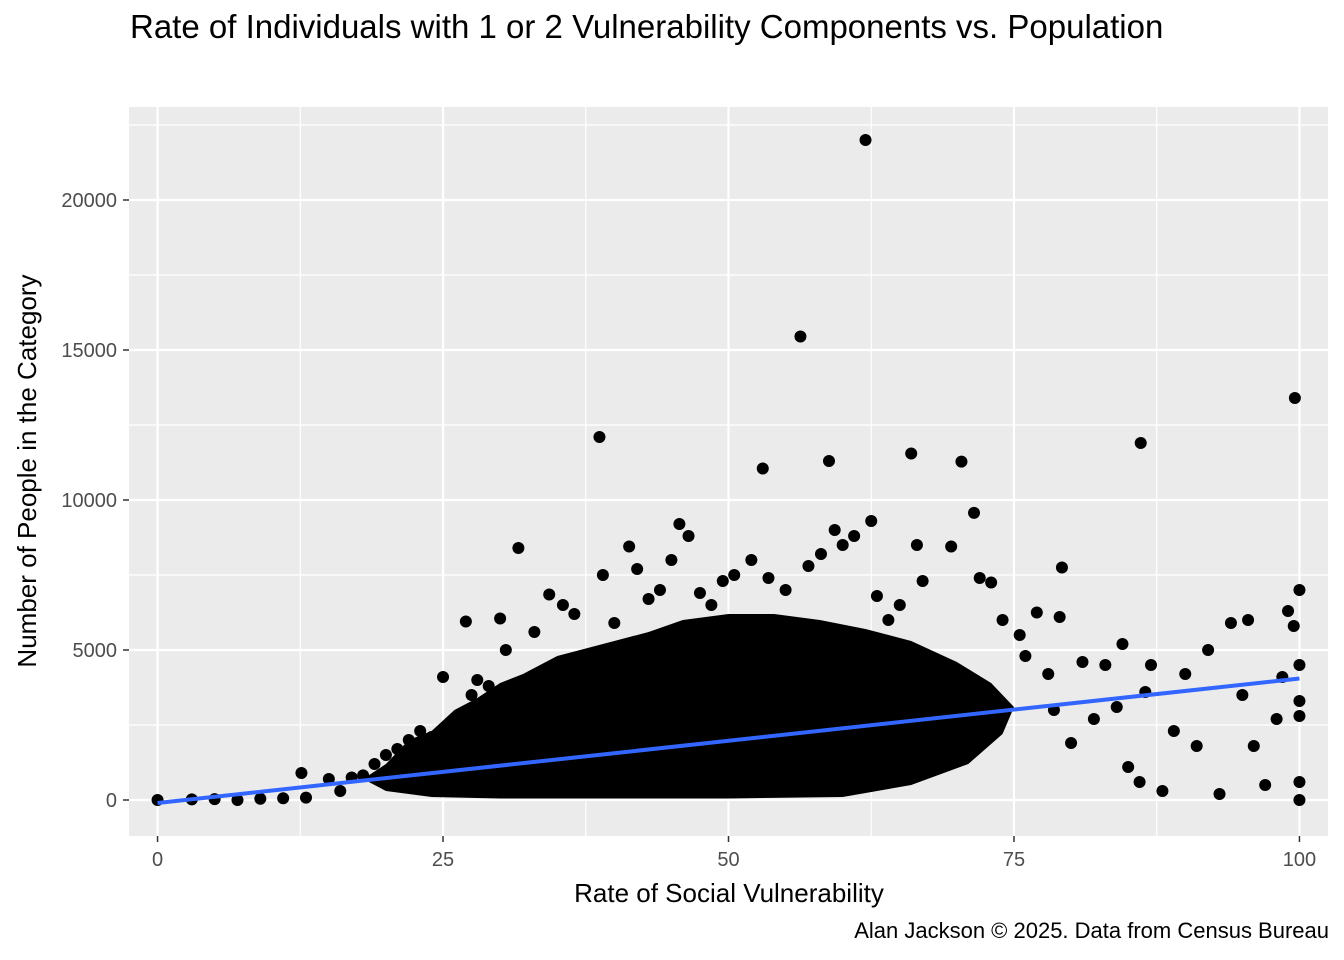 The height and width of the screenshot is (960, 1344). What do you see at coordinates (157, 860) in the screenshot?
I see `x-tick-label: 0` at bounding box center [157, 860].